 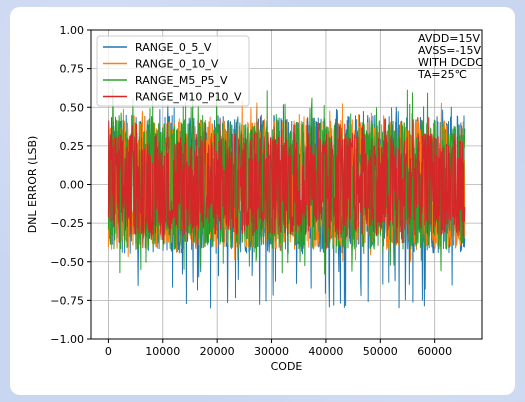 What do you see at coordinates (449, 50) in the screenshot?
I see `annotation-line: AVSS=-15V` at bounding box center [449, 50].